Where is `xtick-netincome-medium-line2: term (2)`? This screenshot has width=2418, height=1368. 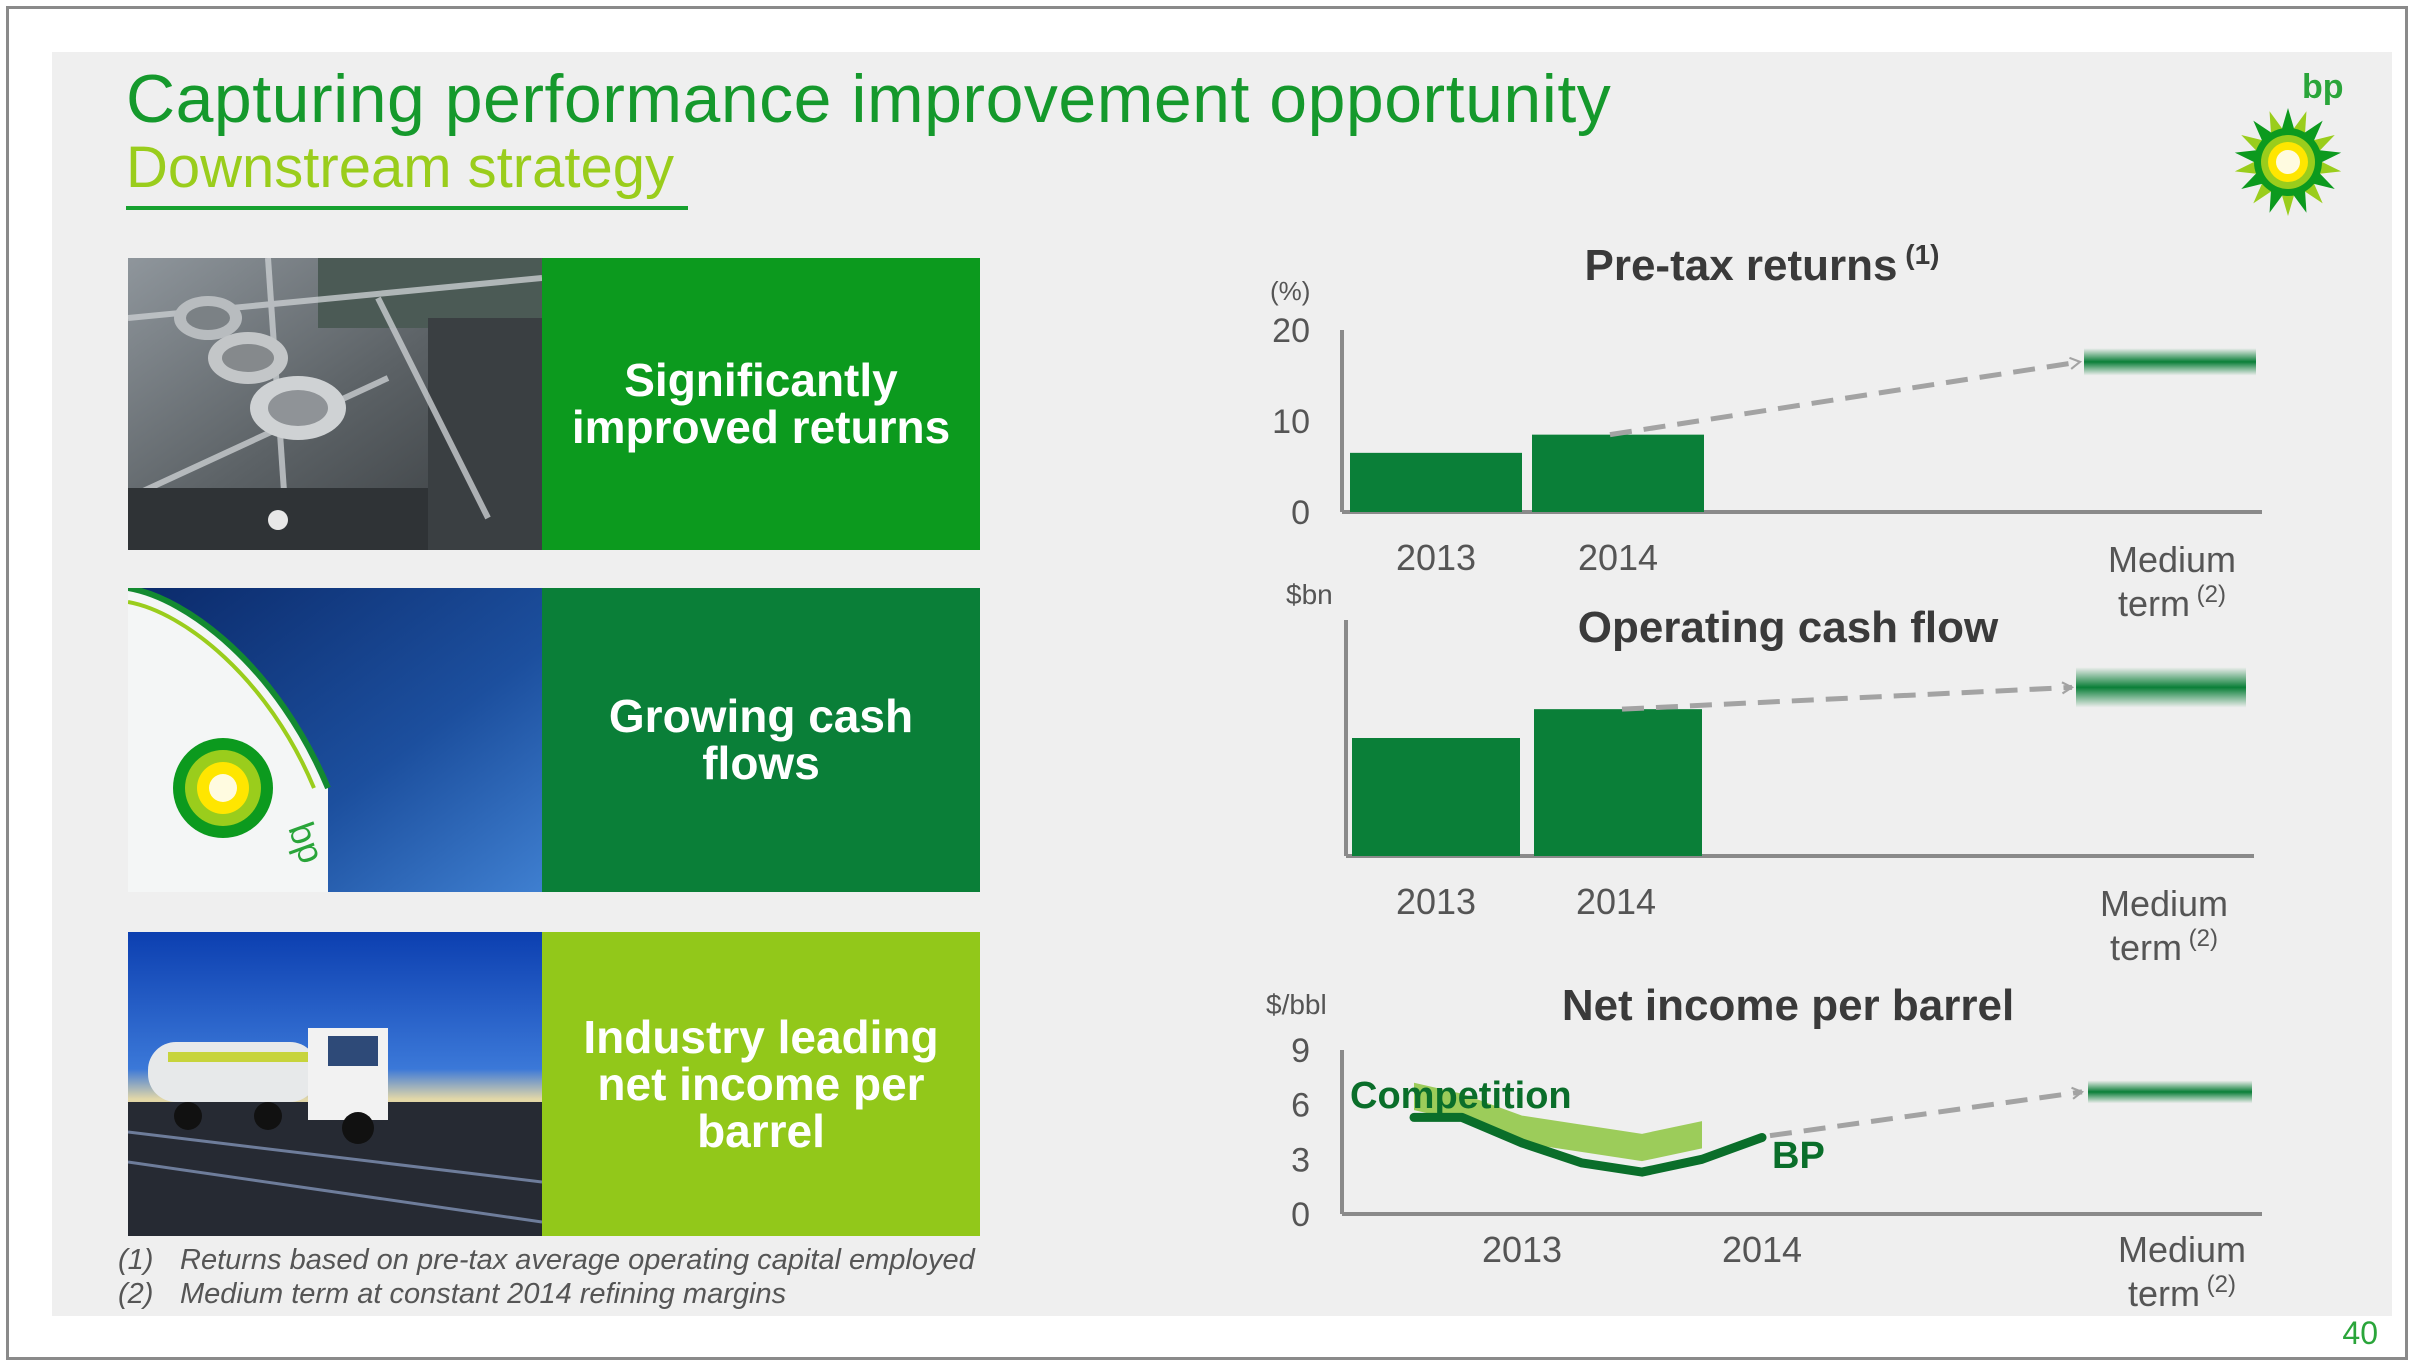 xtick-netincome-medium-line2: term (2) is located at coordinates (2182, 1292).